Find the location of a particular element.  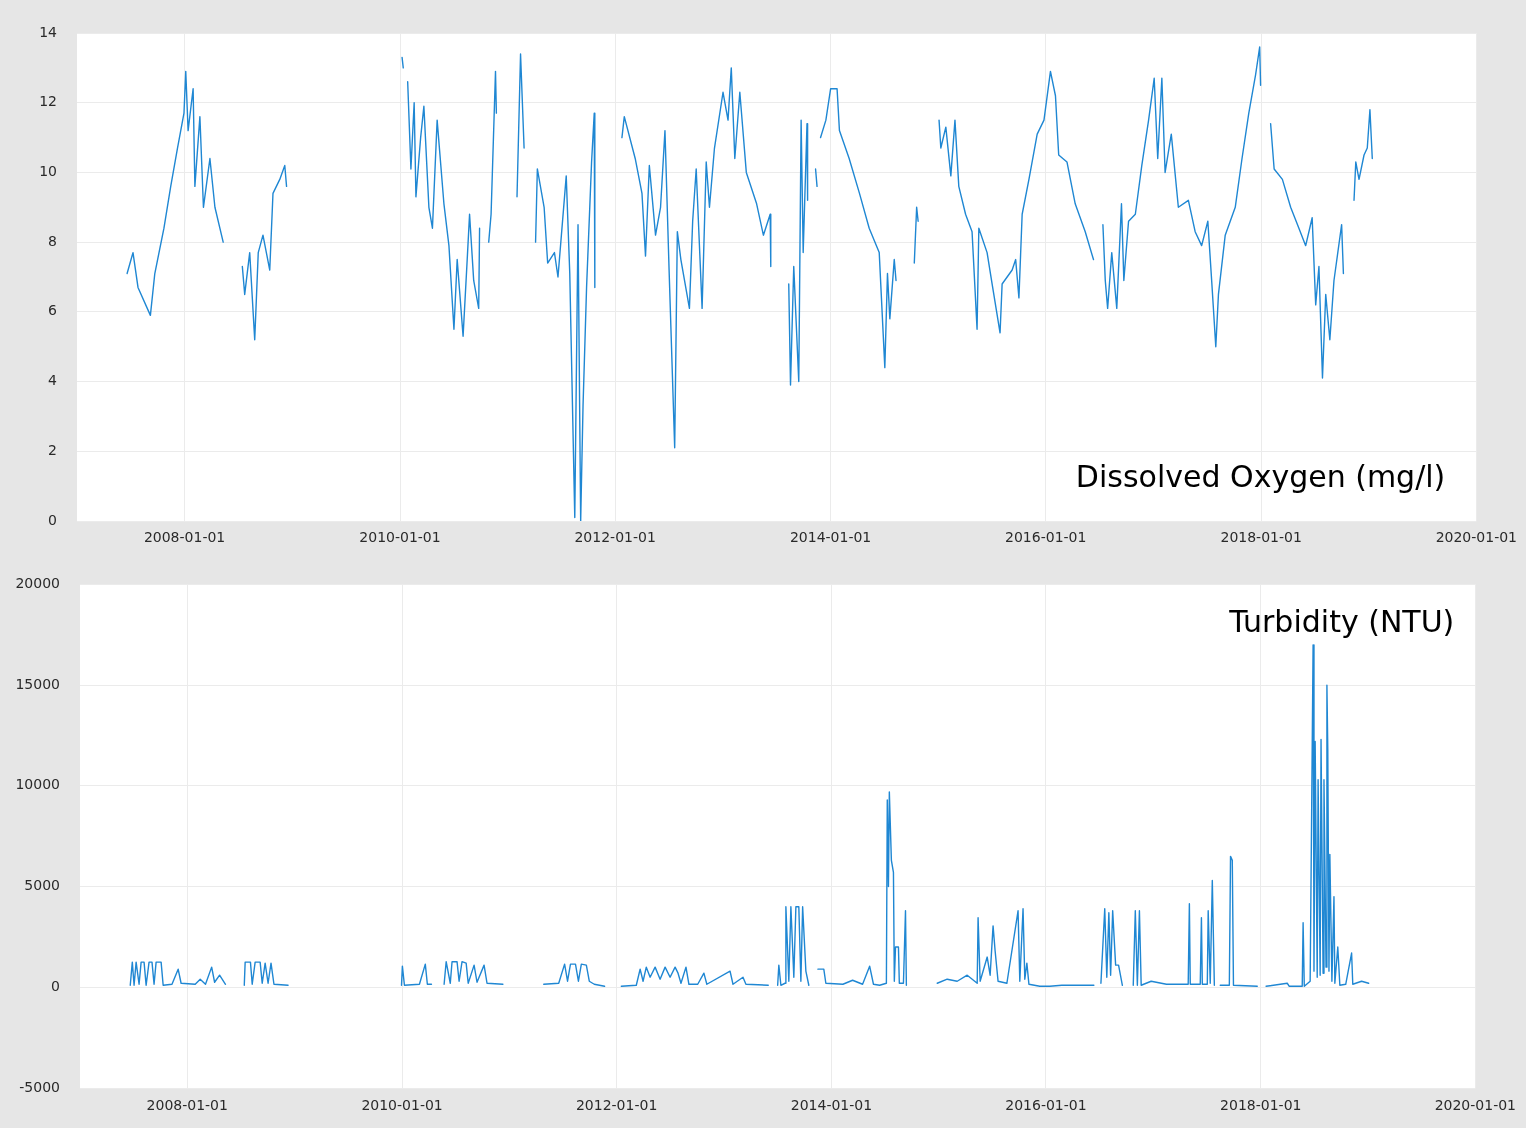

y-tick-label: -5000 is located at coordinates (39, 1086).